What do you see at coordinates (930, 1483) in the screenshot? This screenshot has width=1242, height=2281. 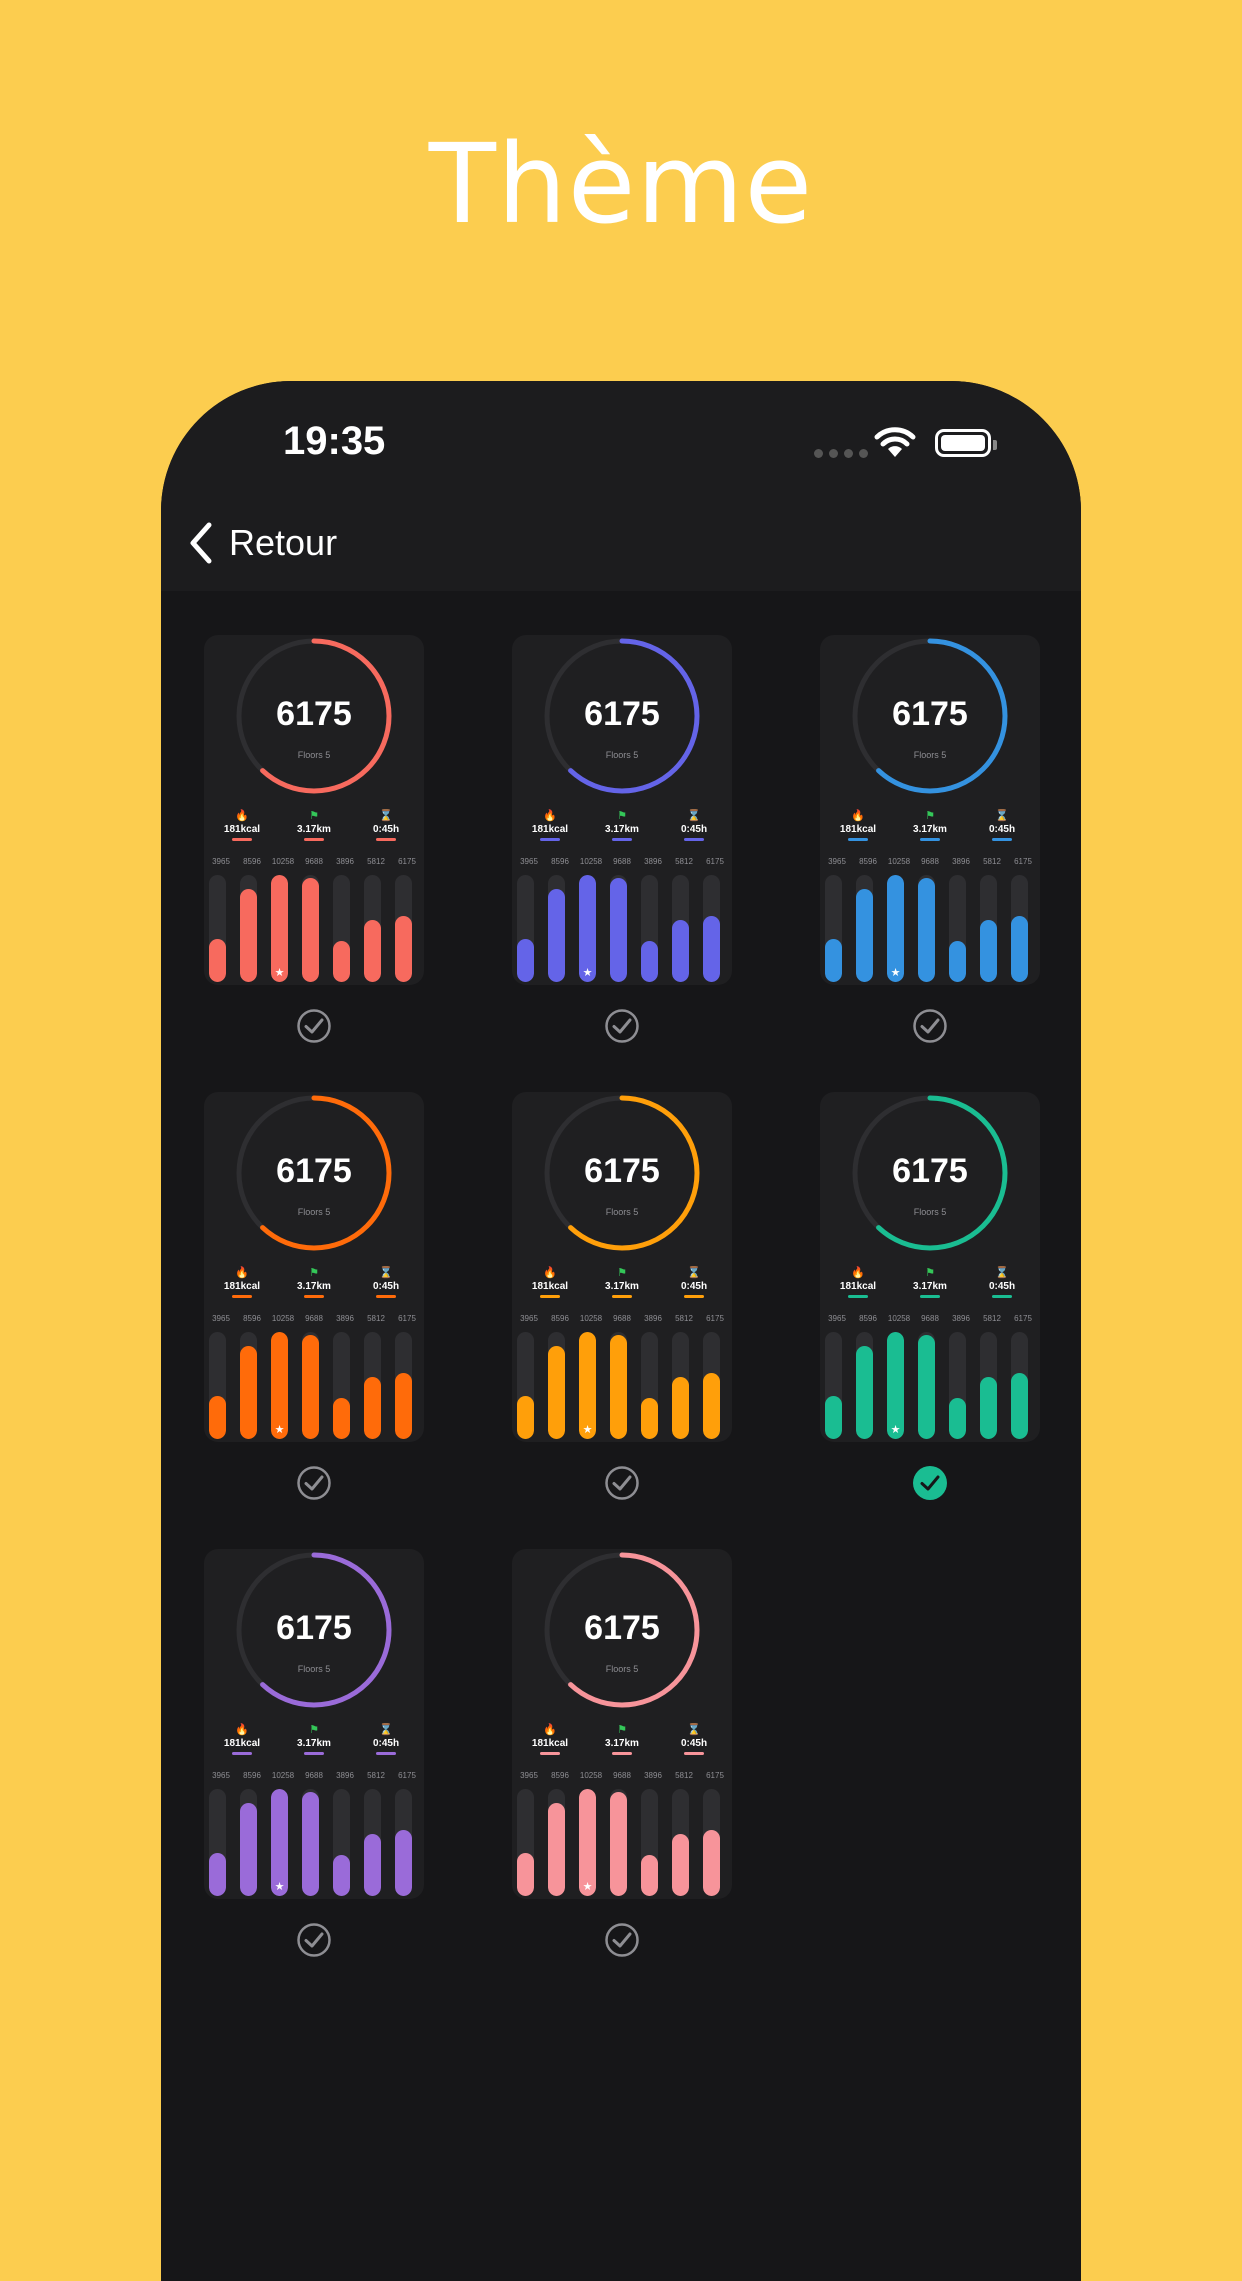 I see `checkmark-selected-icon` at bounding box center [930, 1483].